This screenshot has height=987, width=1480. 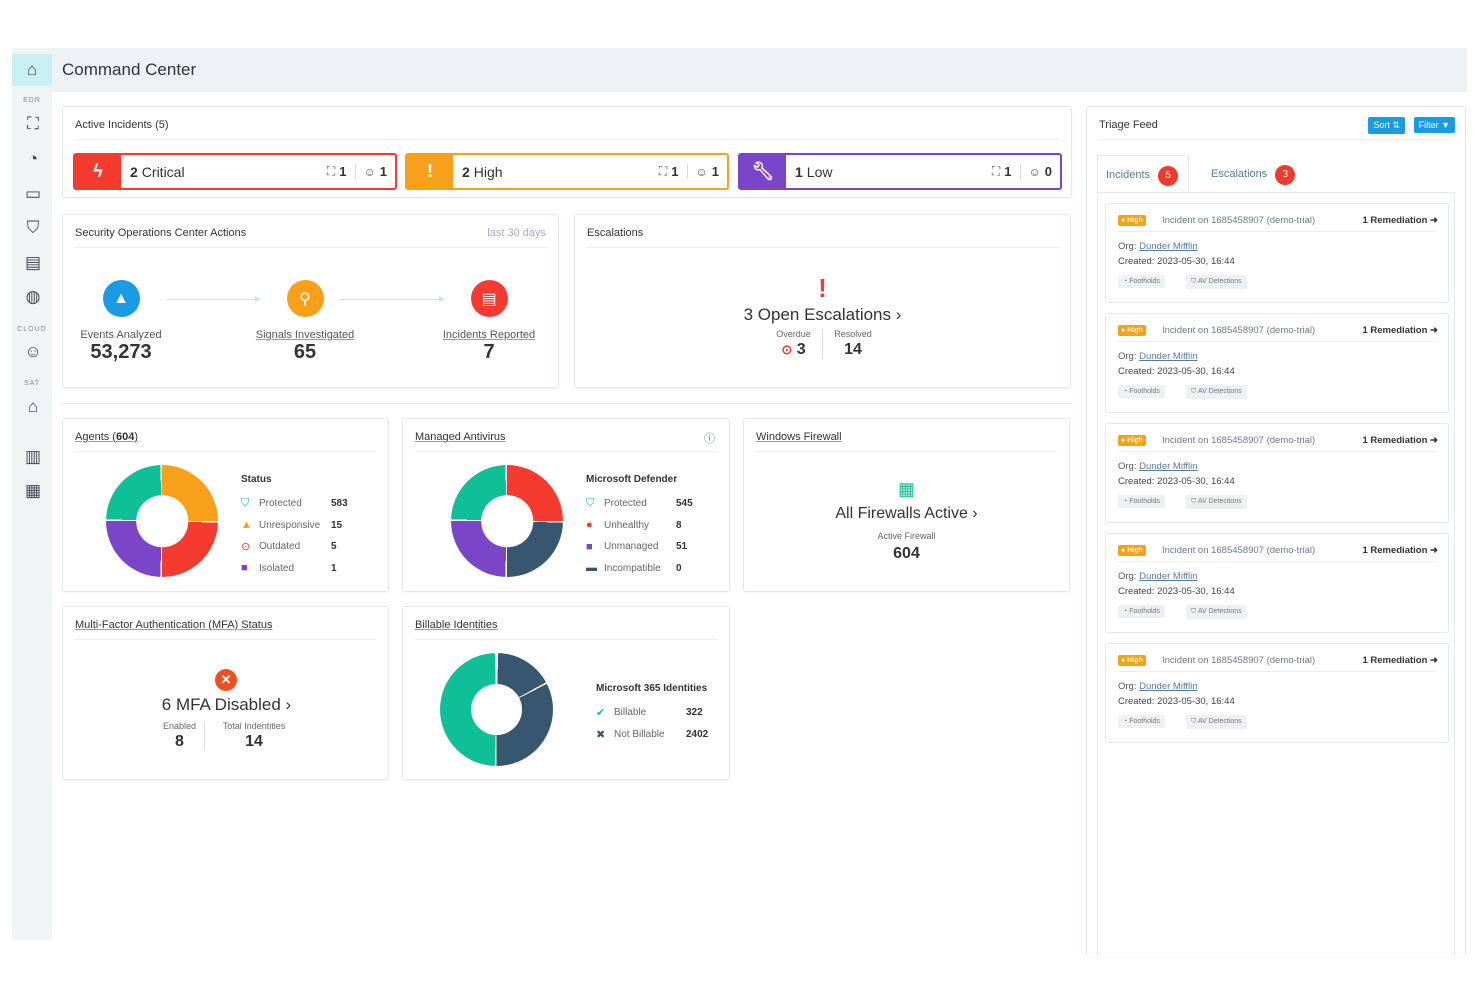 What do you see at coordinates (121, 335) in the screenshot?
I see `label: Events Analyzed` at bounding box center [121, 335].